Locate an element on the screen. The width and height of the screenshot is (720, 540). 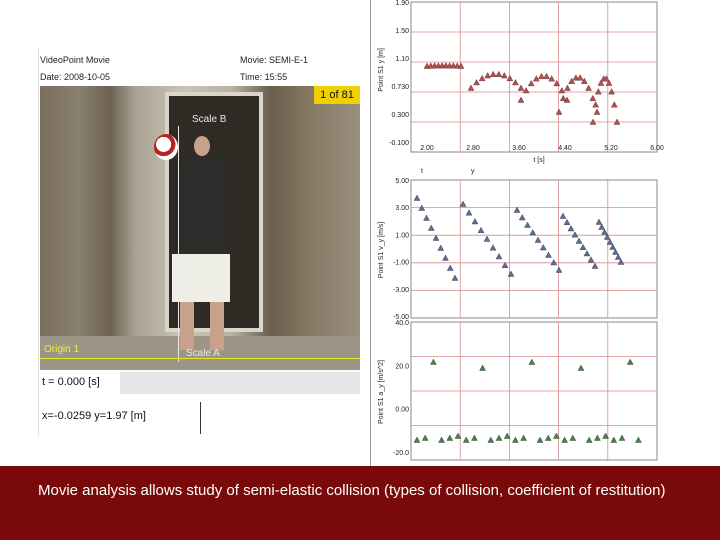
y-tick-label: 20.0 is located at coordinates (402, 366).